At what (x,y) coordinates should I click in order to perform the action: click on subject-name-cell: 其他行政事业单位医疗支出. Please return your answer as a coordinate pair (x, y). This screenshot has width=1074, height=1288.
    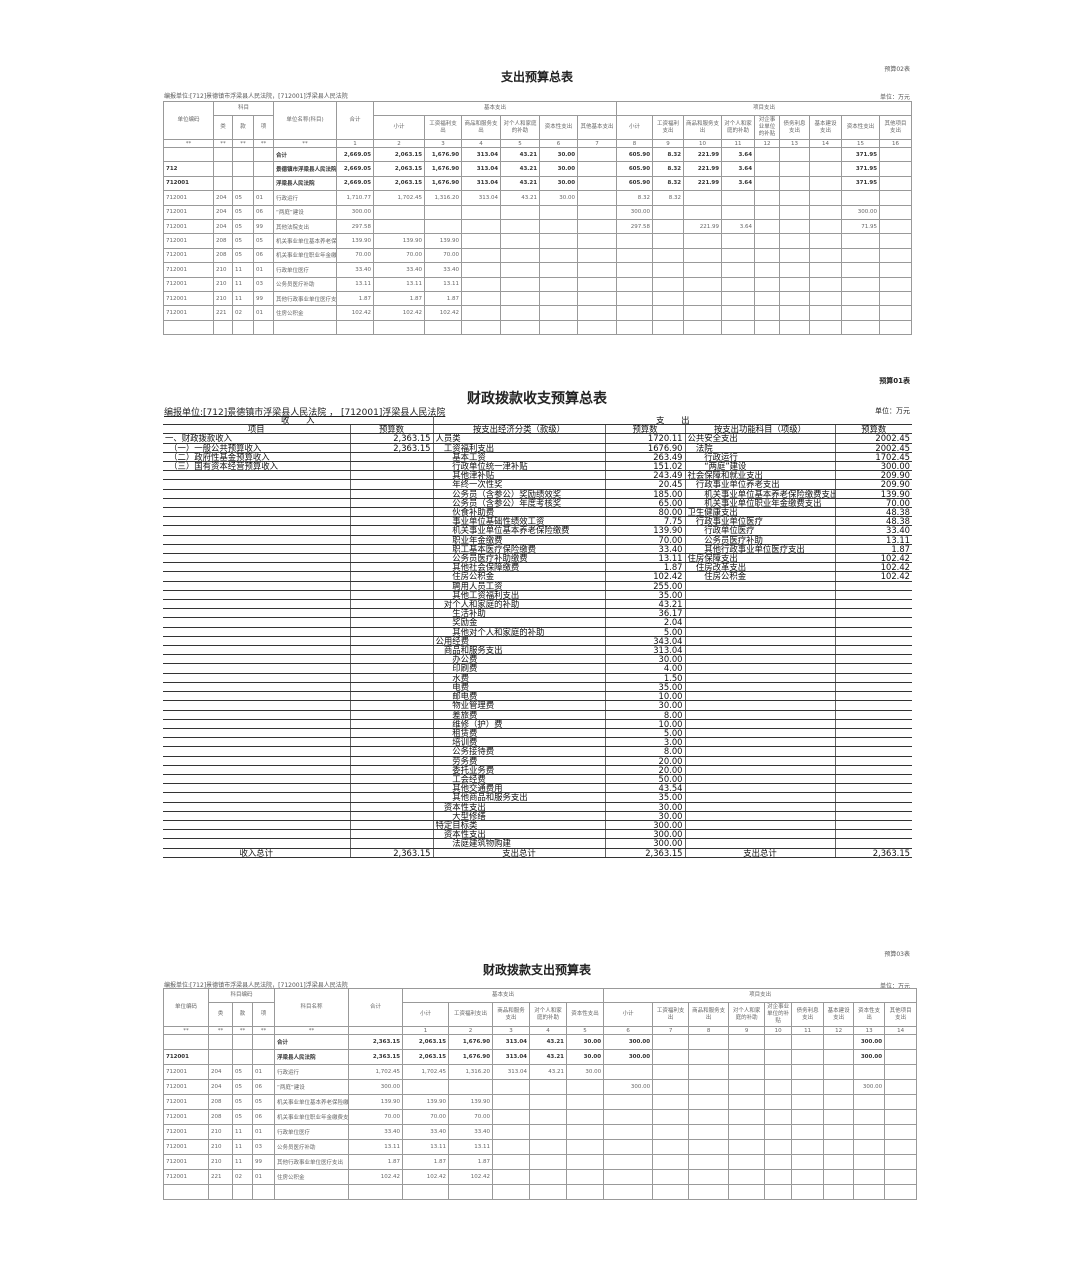
    Looking at the image, I should click on (305, 298).